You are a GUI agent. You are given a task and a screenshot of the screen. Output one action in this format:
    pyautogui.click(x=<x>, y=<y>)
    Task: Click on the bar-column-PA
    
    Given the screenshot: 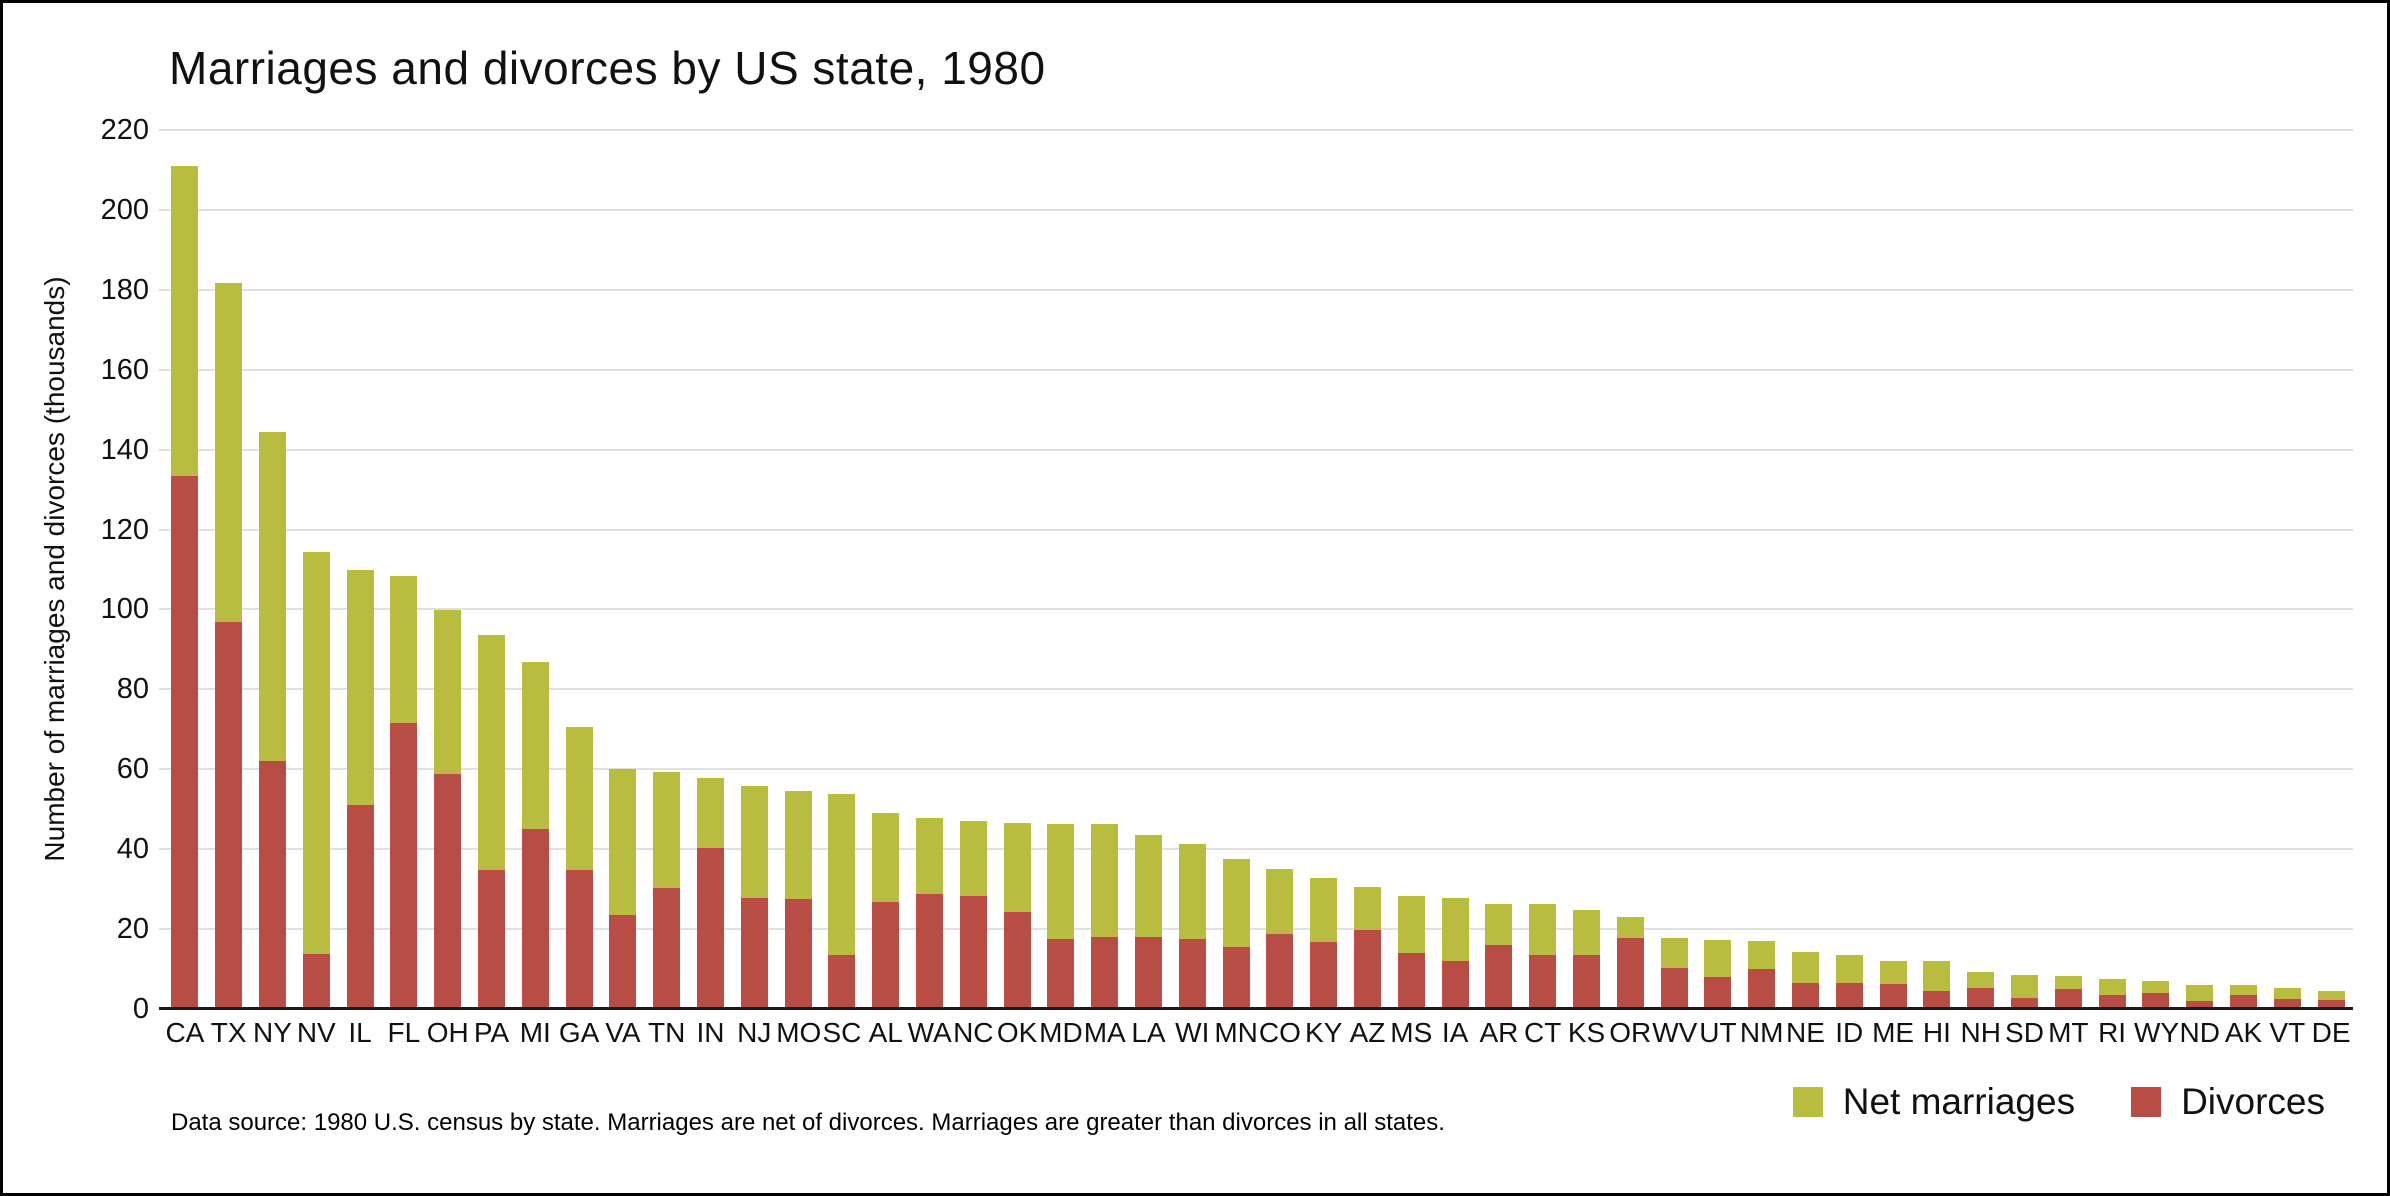 What is the action you would take?
    pyautogui.click(x=492, y=569)
    